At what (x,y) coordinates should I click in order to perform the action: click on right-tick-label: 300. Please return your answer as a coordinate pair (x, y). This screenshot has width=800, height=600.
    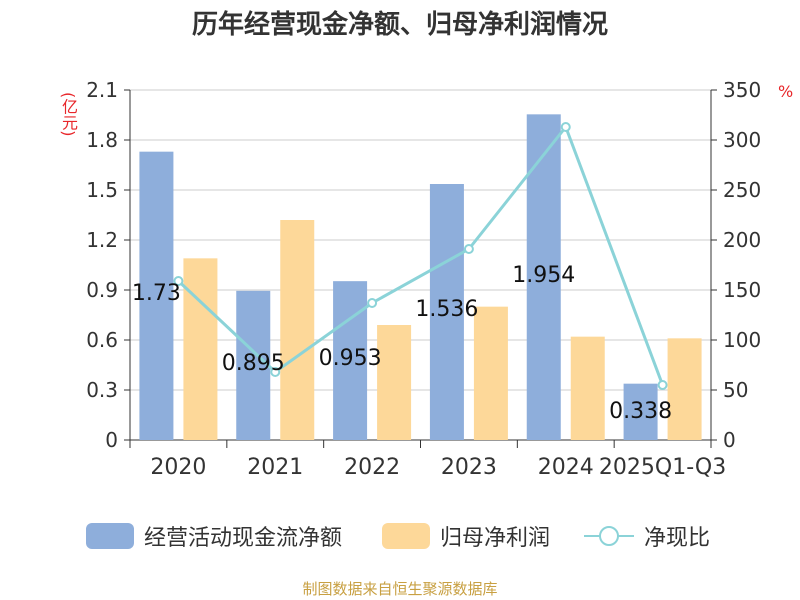
    Looking at the image, I should click on (742, 140).